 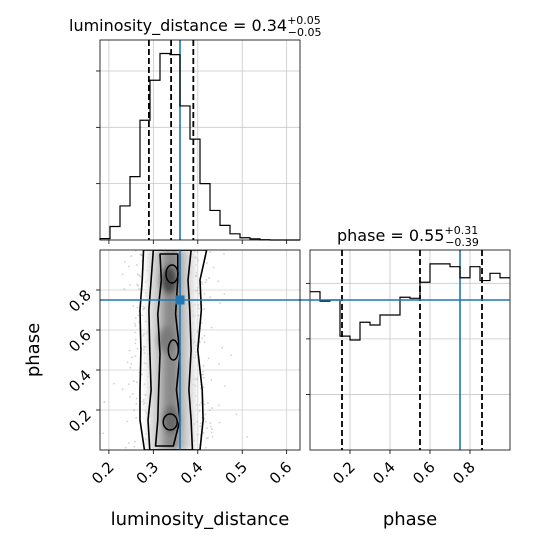 I want to click on phase-x-tick-label: 0.4, so click(x=384, y=473).